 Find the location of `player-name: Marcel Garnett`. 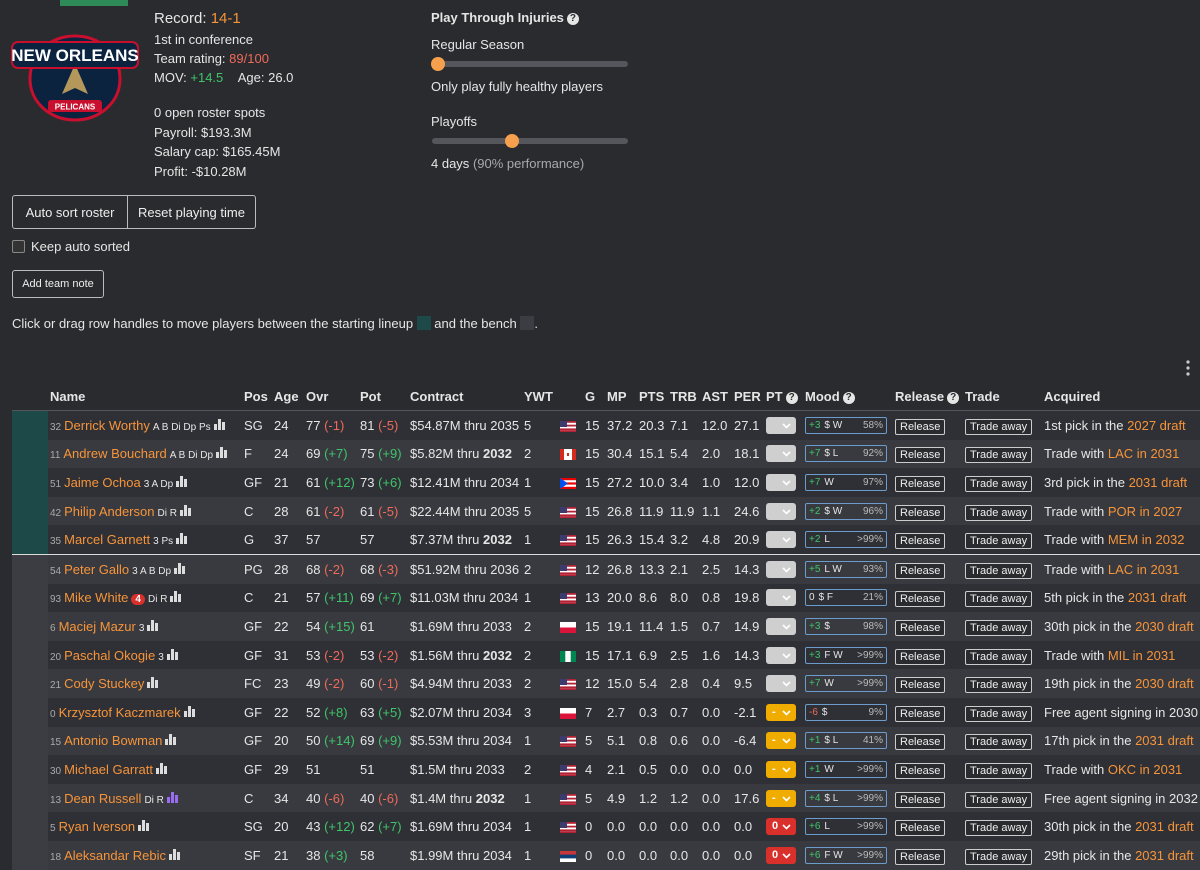

player-name: Marcel Garnett is located at coordinates (107, 540).